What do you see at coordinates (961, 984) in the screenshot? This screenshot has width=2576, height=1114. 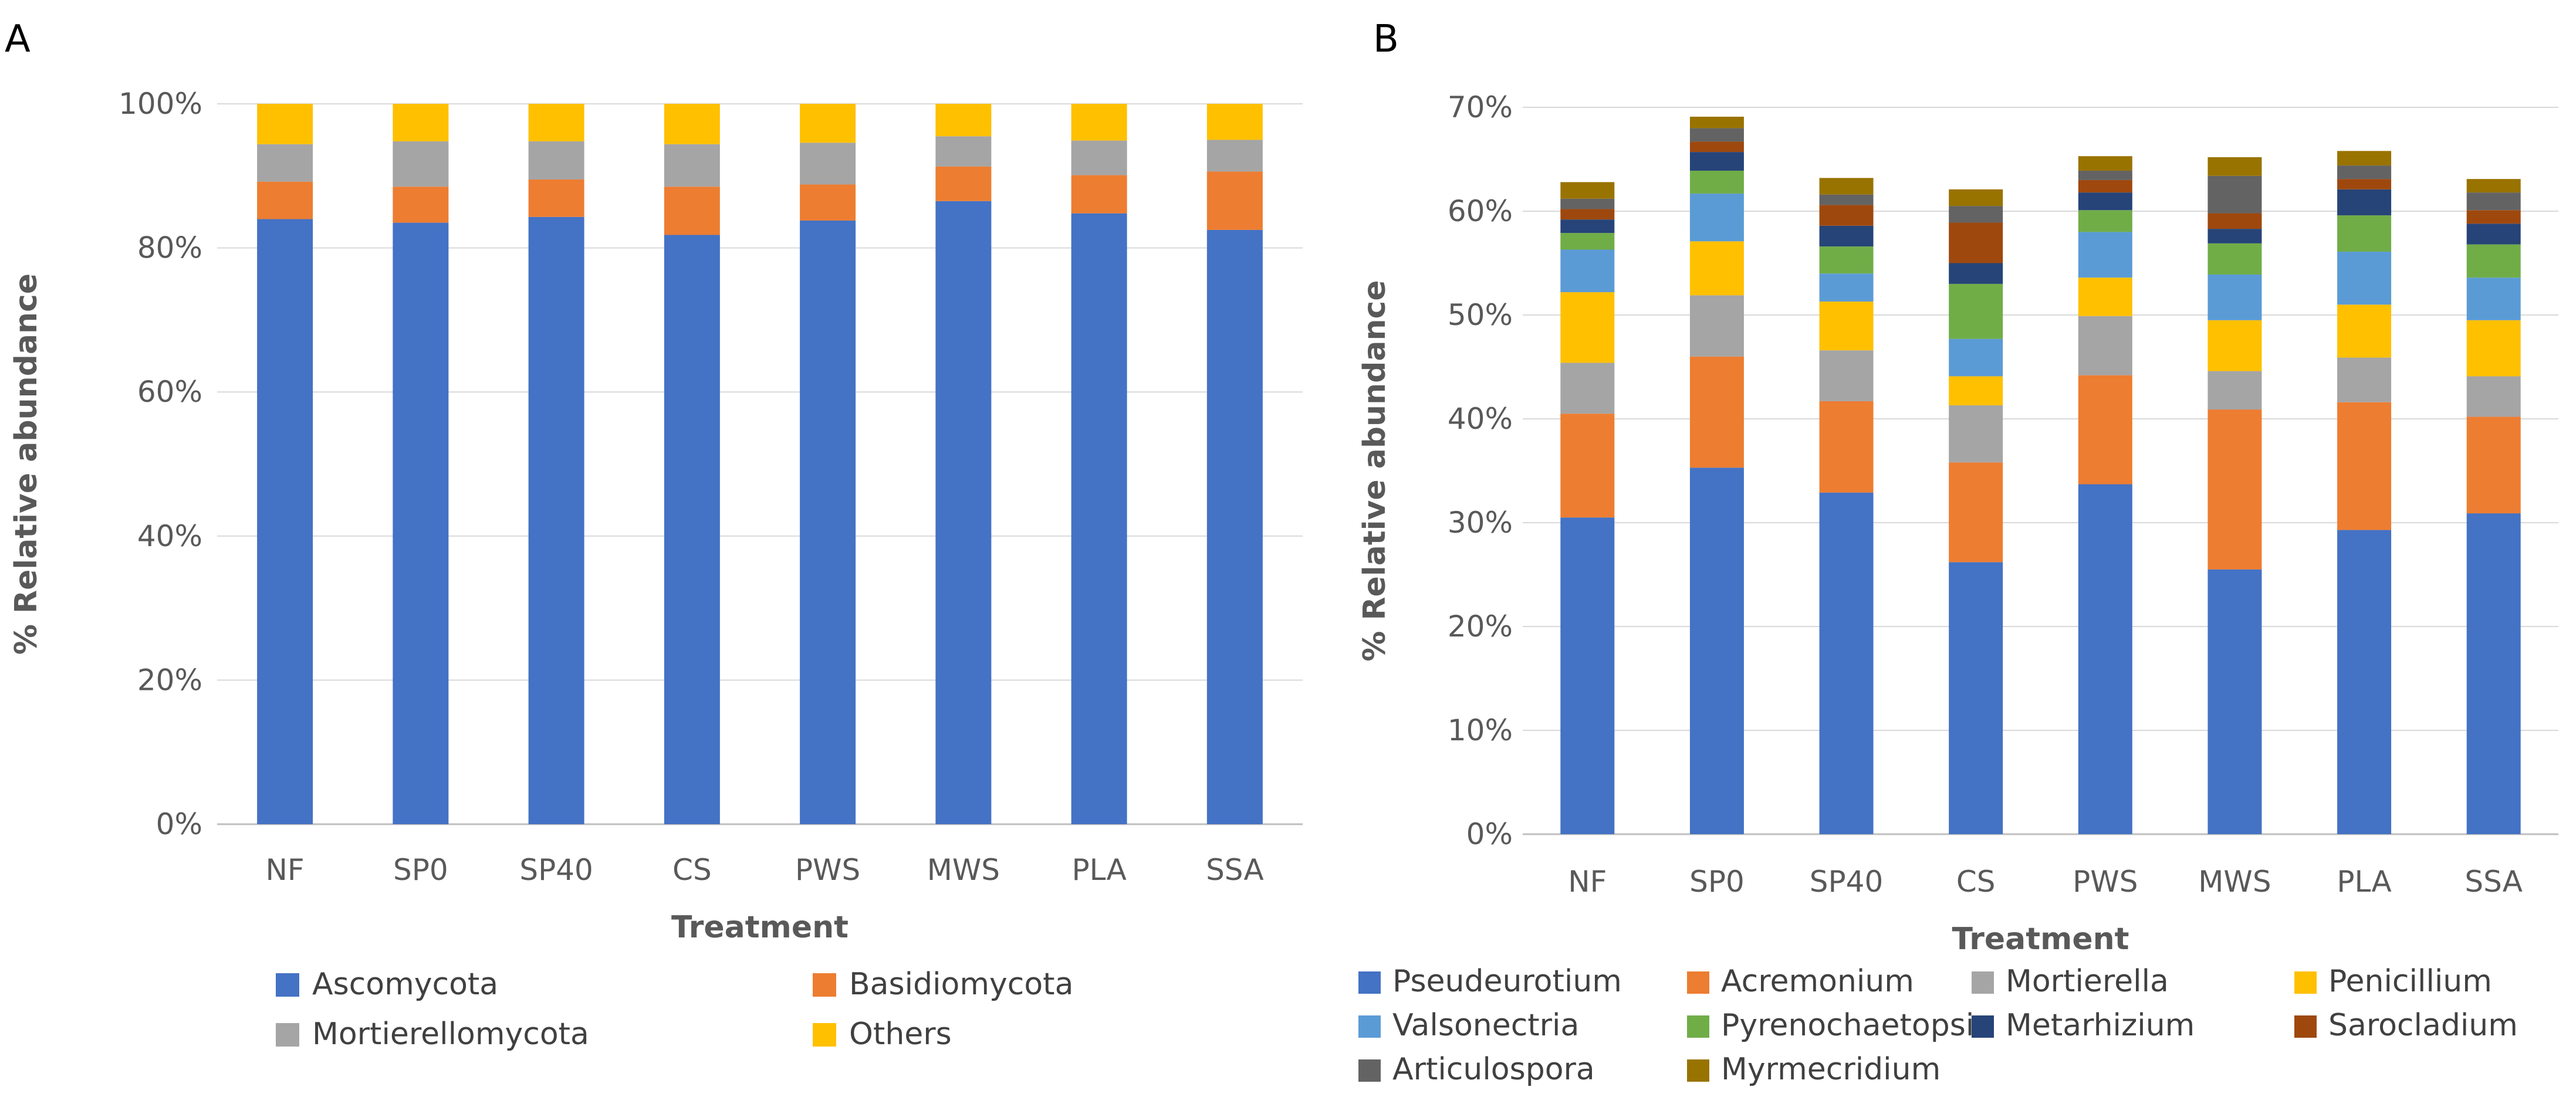 I see `legend-label: Basidiomycota` at bounding box center [961, 984].